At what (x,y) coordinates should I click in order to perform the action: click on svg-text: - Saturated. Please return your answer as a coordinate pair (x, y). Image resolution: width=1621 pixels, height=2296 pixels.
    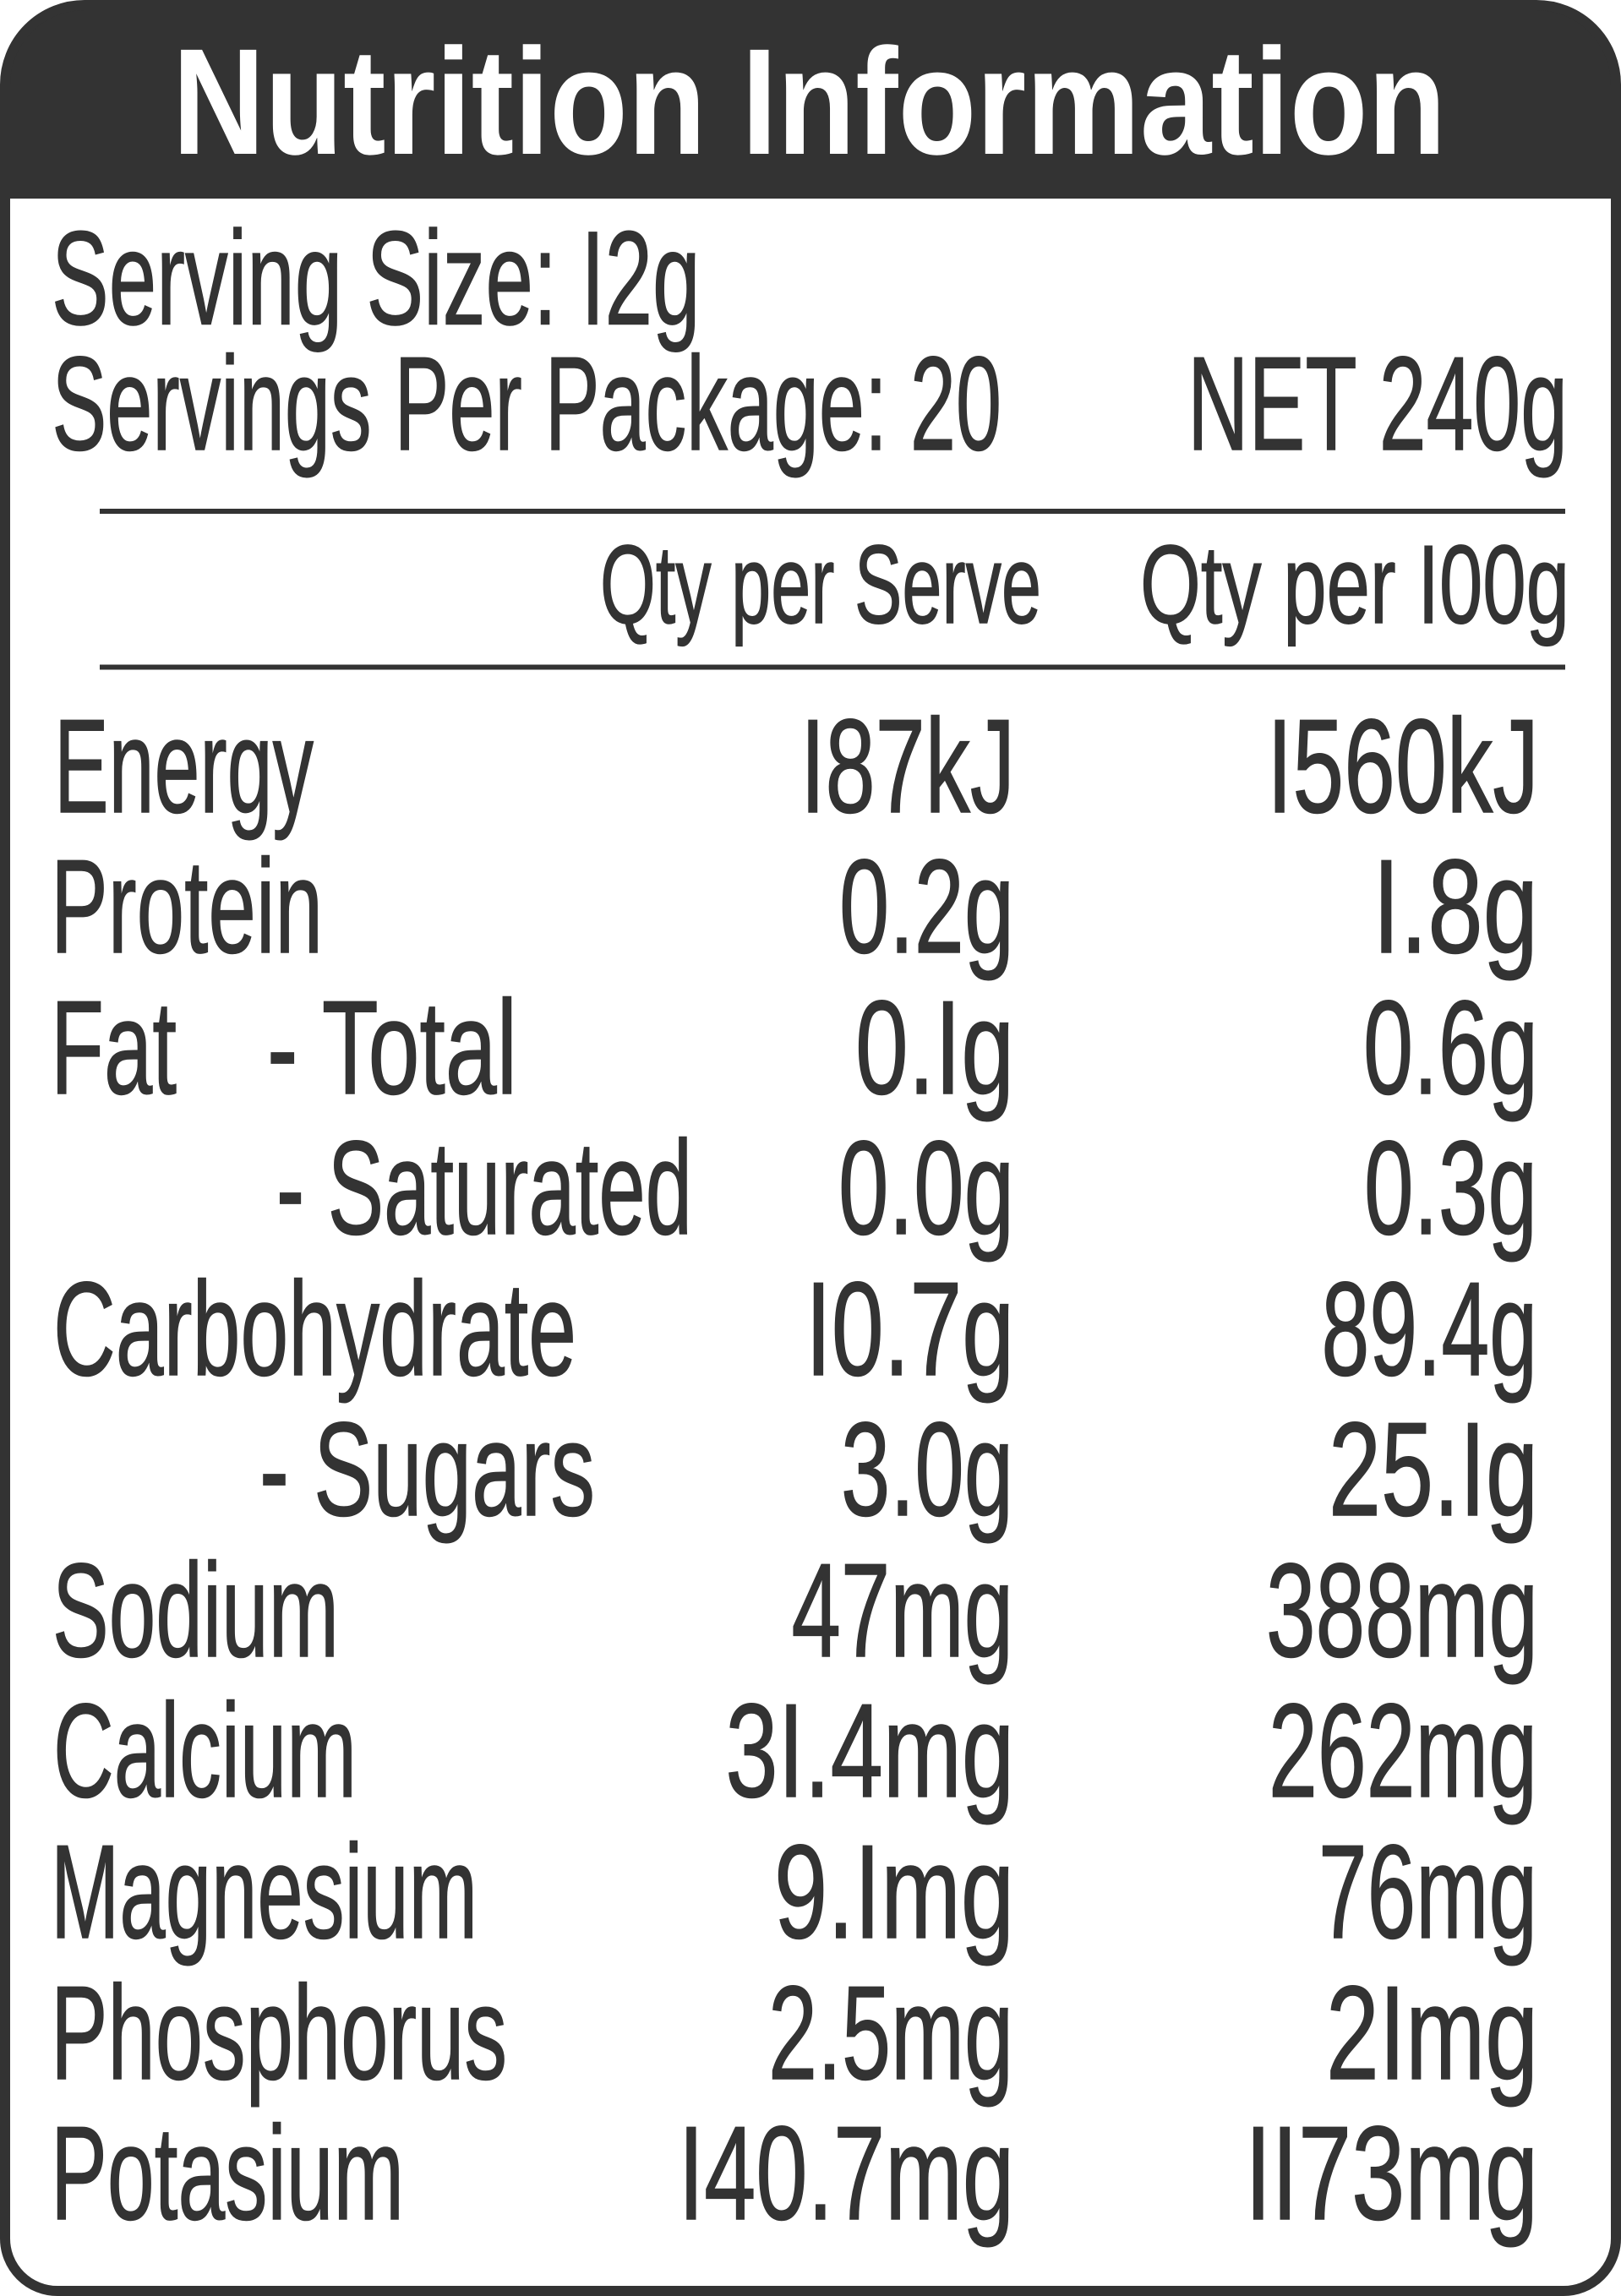
    Looking at the image, I should click on (484, 1188).